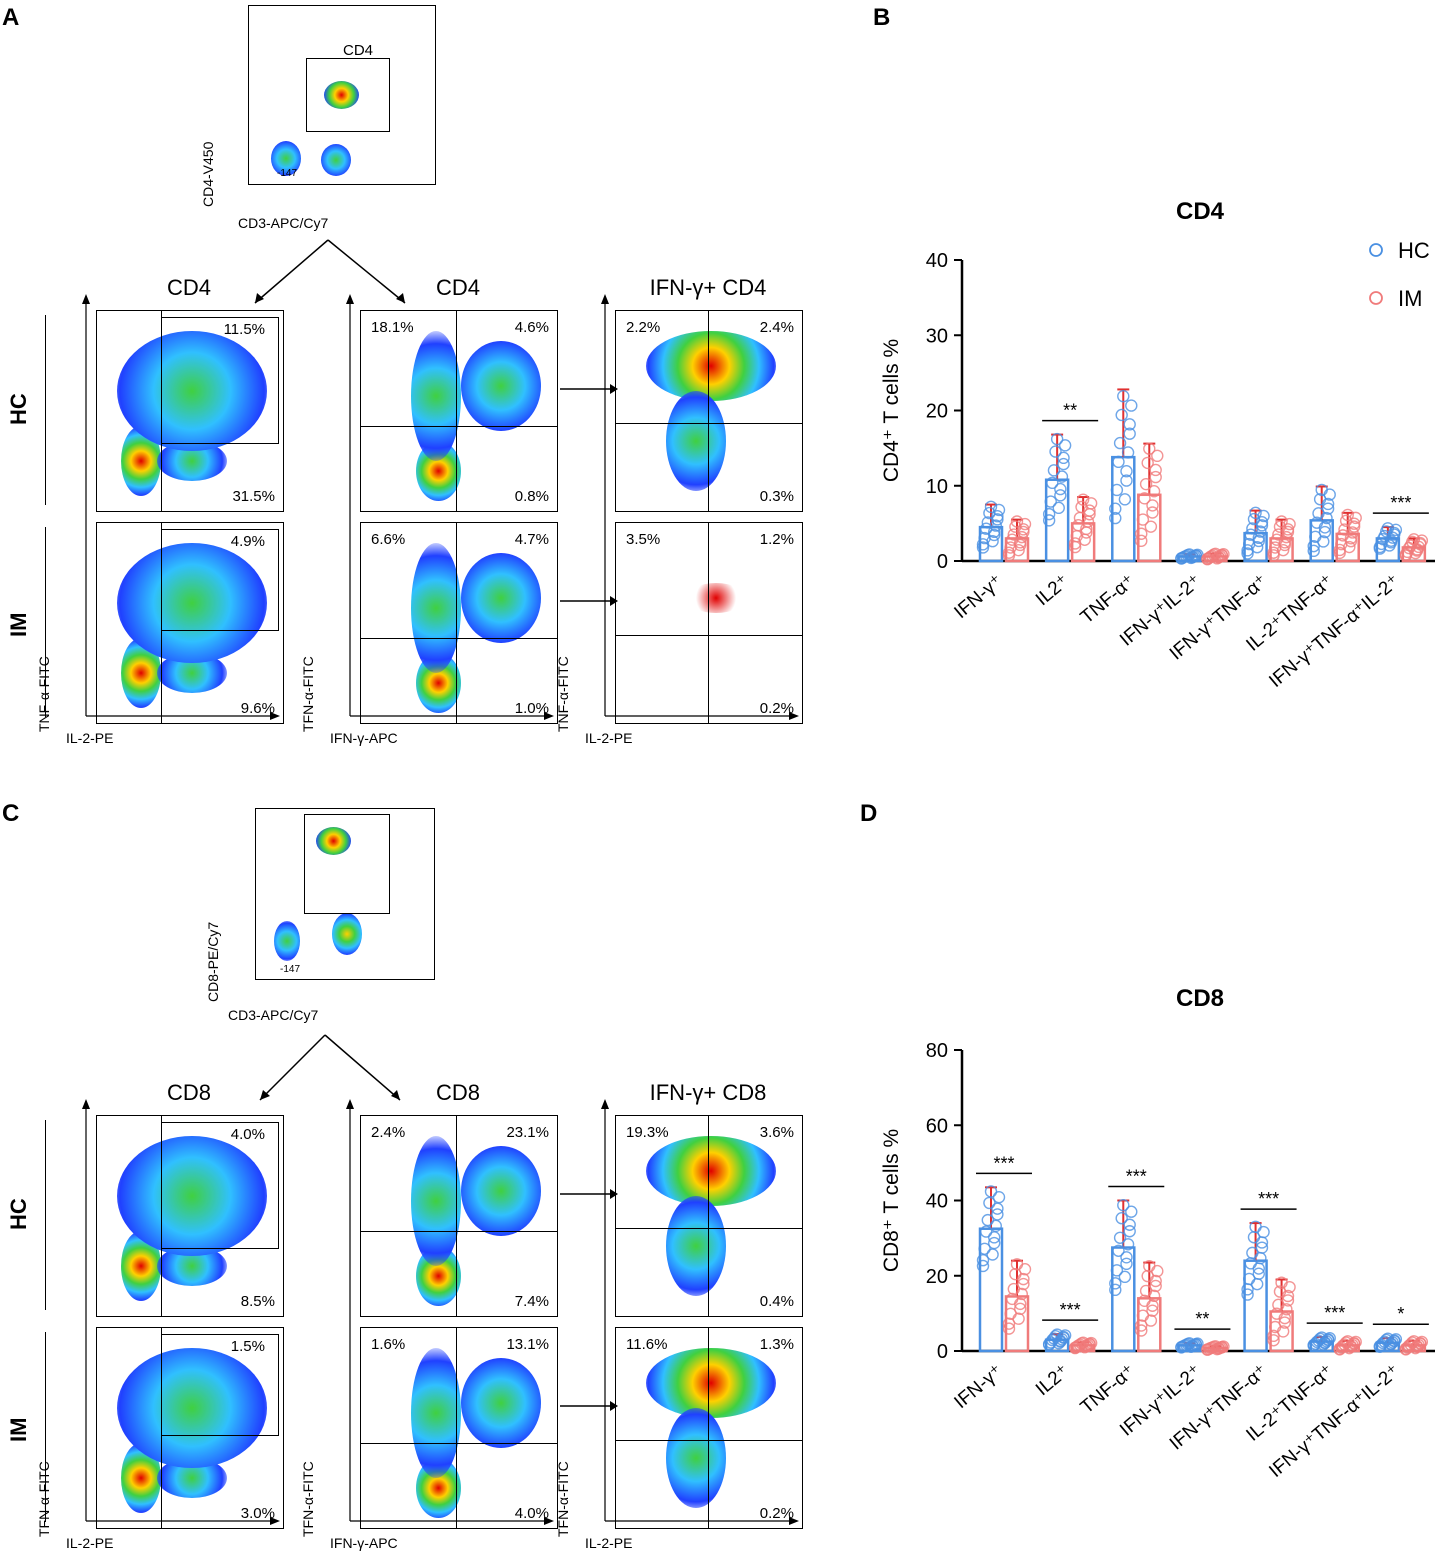  I want to click on upper-percent: 11.5%, so click(244, 329).